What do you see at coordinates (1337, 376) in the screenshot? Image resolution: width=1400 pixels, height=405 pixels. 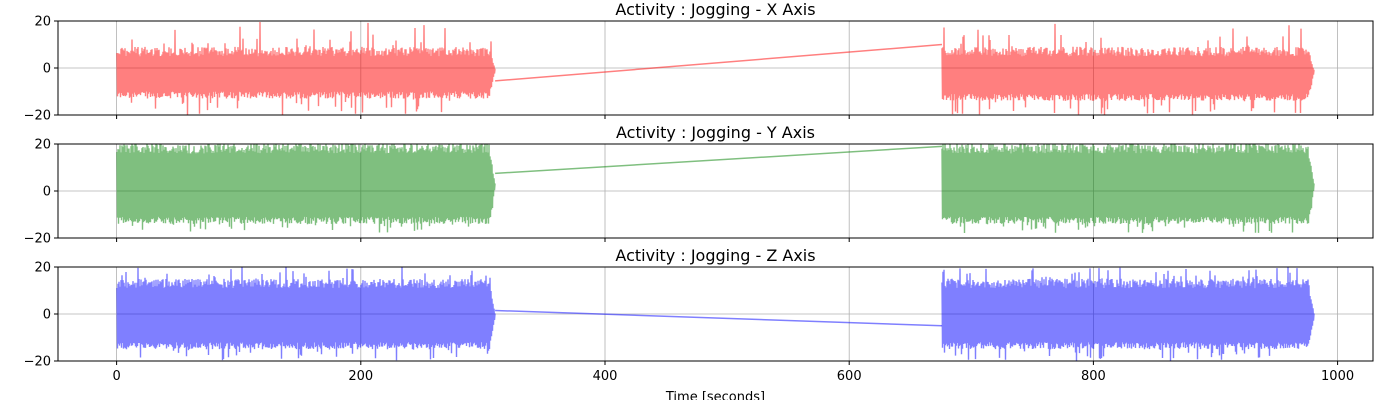 I see `x-tick-label: 1000` at bounding box center [1337, 376].